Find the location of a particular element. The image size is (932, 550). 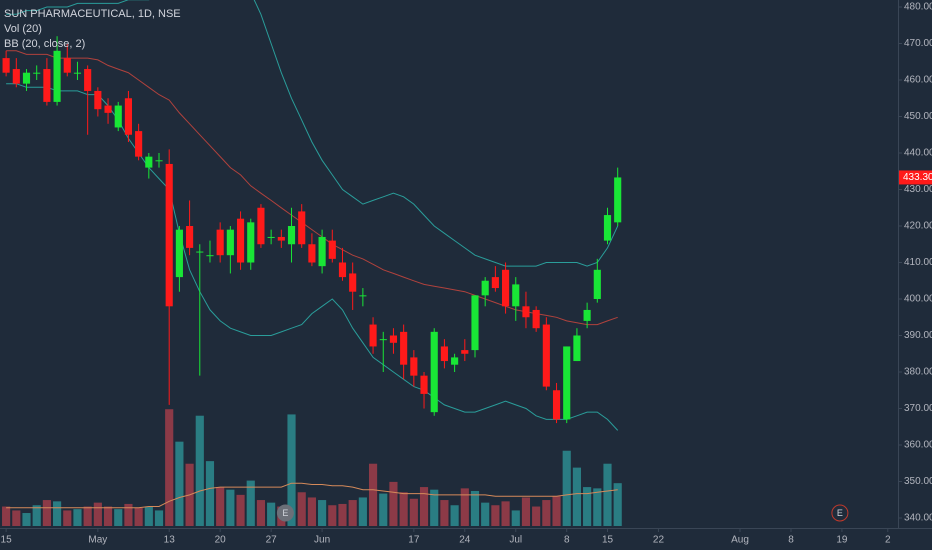

price-label: 433.30 is located at coordinates (917, 177).